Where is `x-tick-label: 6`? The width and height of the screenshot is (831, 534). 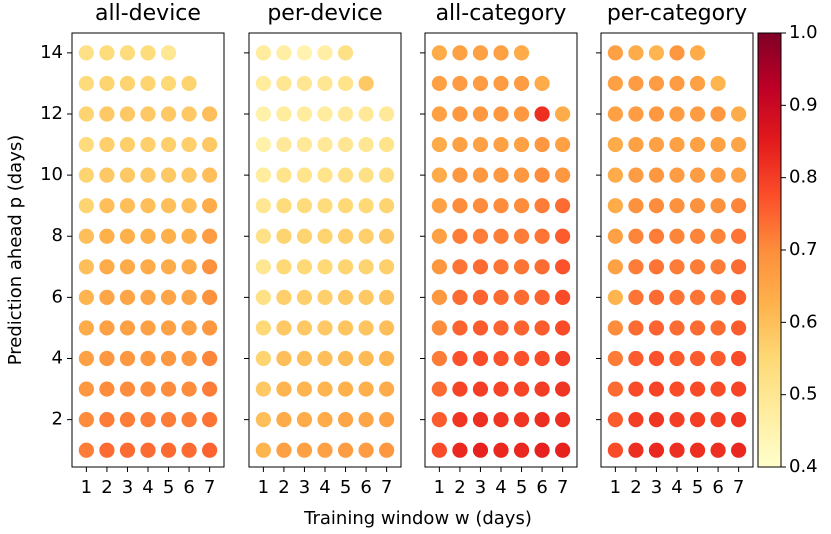 x-tick-label: 6 is located at coordinates (188, 487).